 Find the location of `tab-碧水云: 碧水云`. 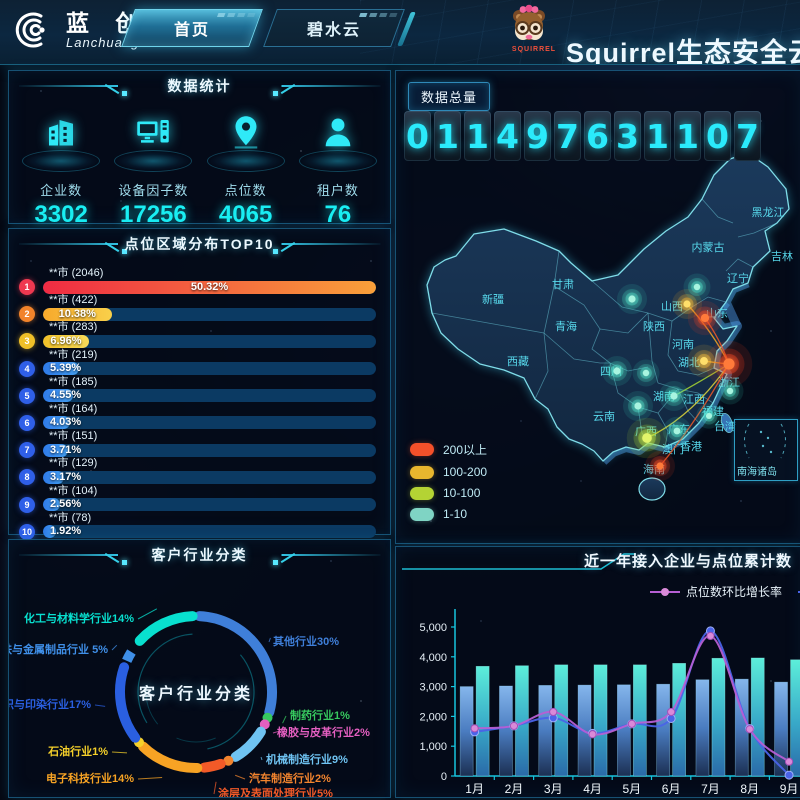

tab-碧水云: 碧水云 is located at coordinates (334, 28).